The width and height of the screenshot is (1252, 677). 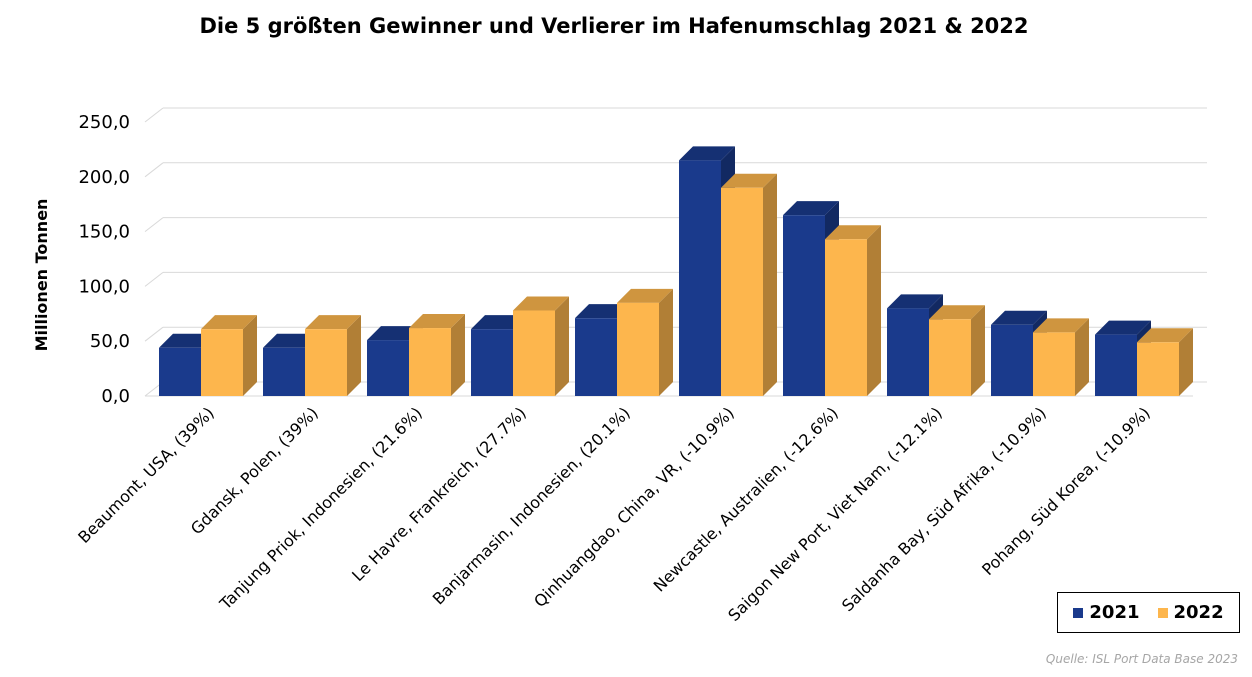 I want to click on legend-swatch-2021, so click(x=1078, y=612).